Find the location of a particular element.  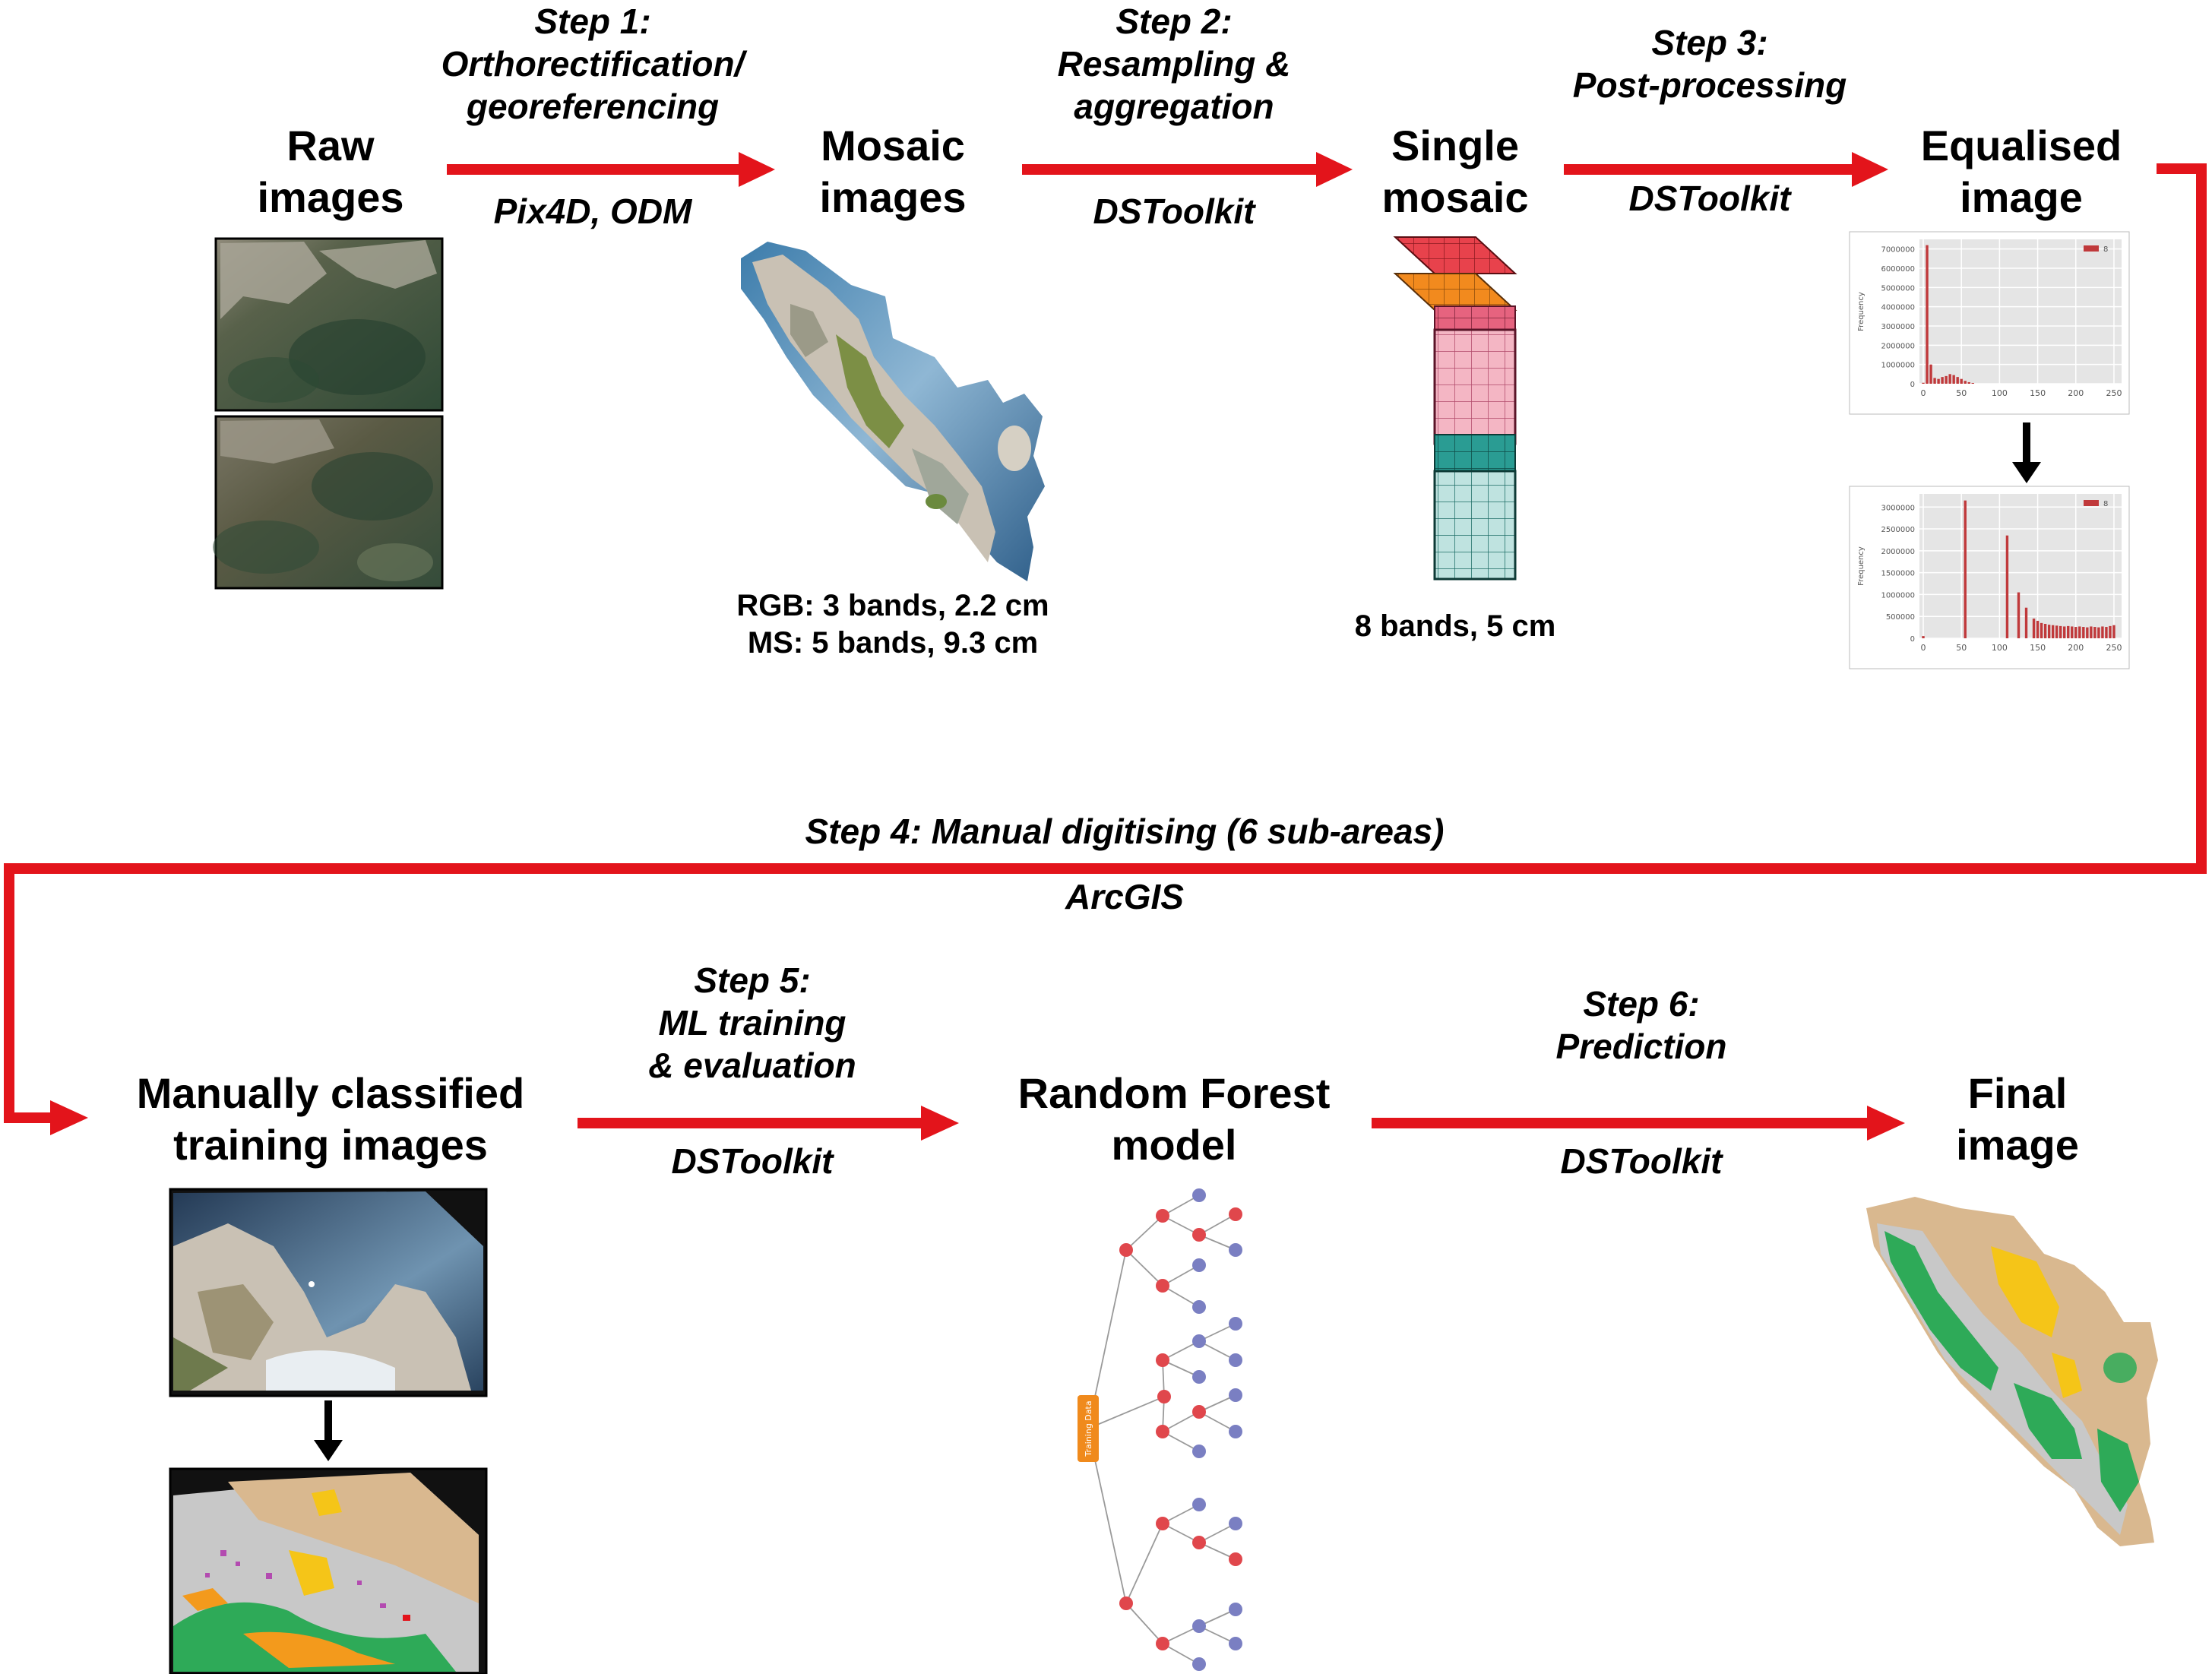

single-title-line2: mosaic is located at coordinates (1455, 197).